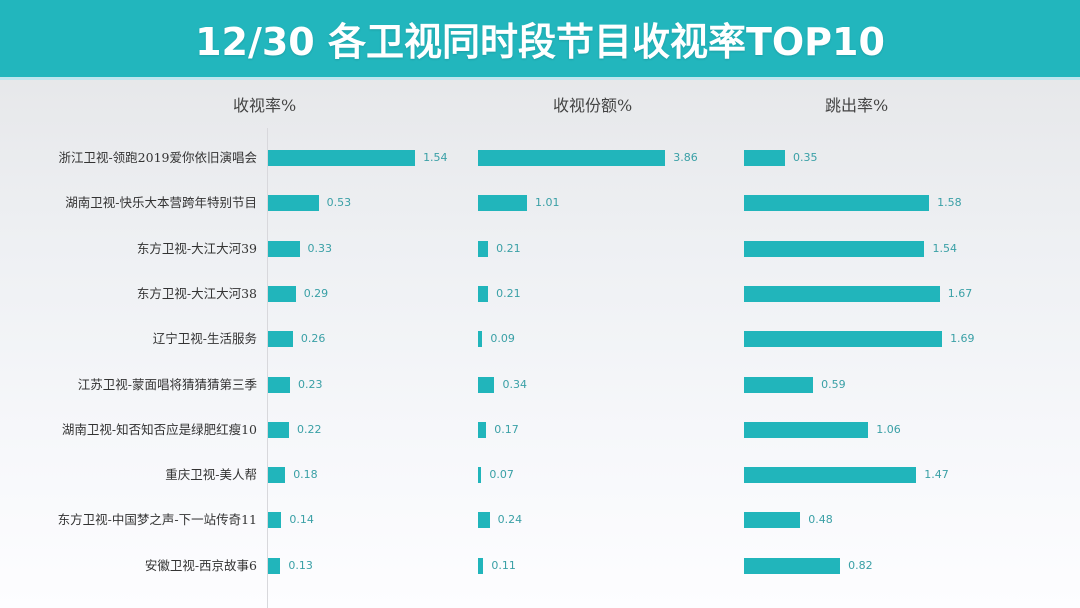 Image resolution: width=1080 pixels, height=608 pixels. What do you see at coordinates (167, 384) in the screenshot?
I see `category-label: 江苏卫视-蒙面唱将猜猜猜第三季` at bounding box center [167, 384].